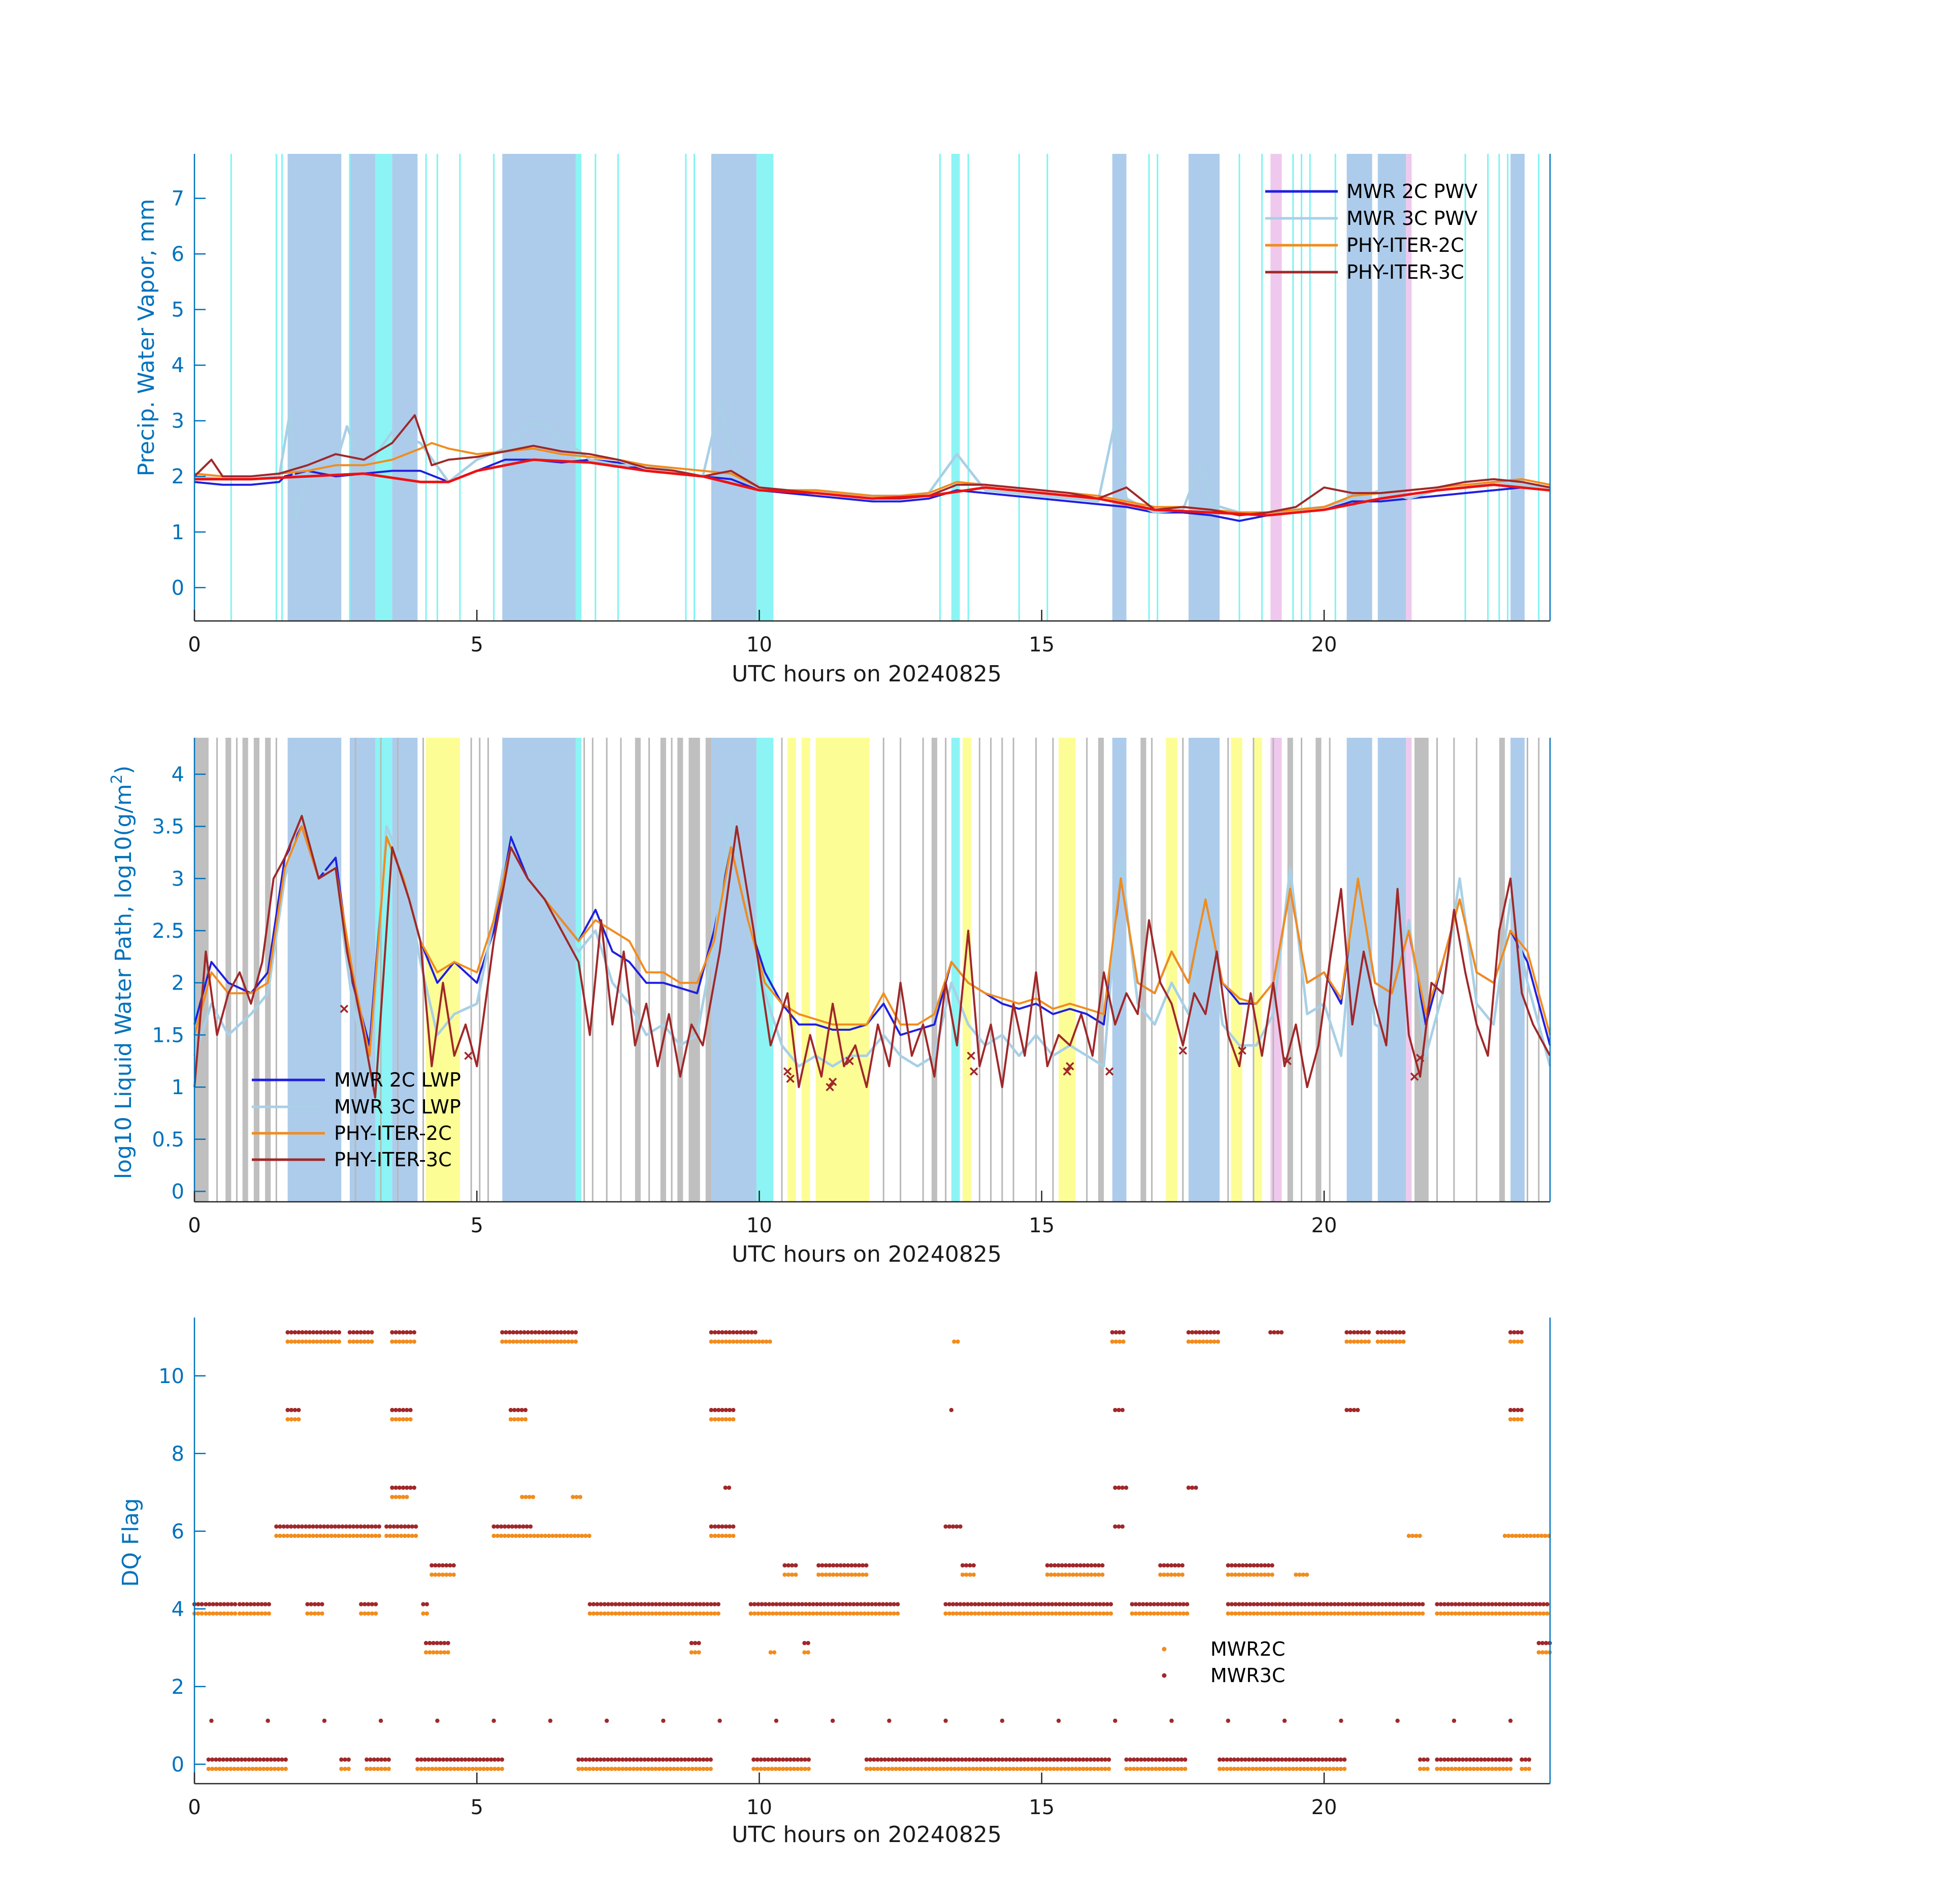 Image resolution: width=1942 pixels, height=1904 pixels. Describe the element at coordinates (1411, 191) in the screenshot. I see `legend-label-mwr2c-pwv: MWR 2C PWV` at that location.